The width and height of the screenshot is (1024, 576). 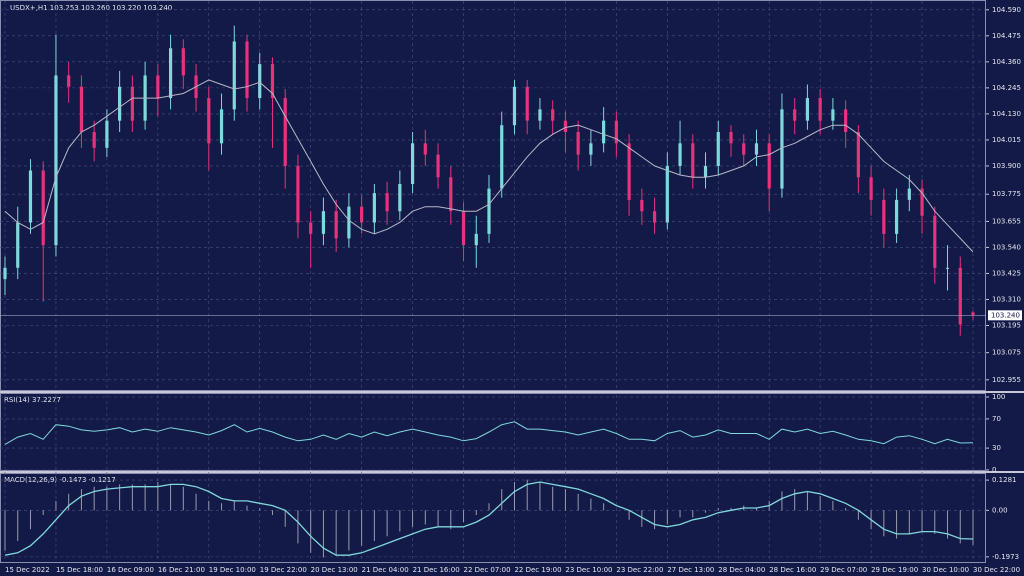 What do you see at coordinates (792, 570) in the screenshot?
I see `x-tick-label: 28 Dec 16:00` at bounding box center [792, 570].